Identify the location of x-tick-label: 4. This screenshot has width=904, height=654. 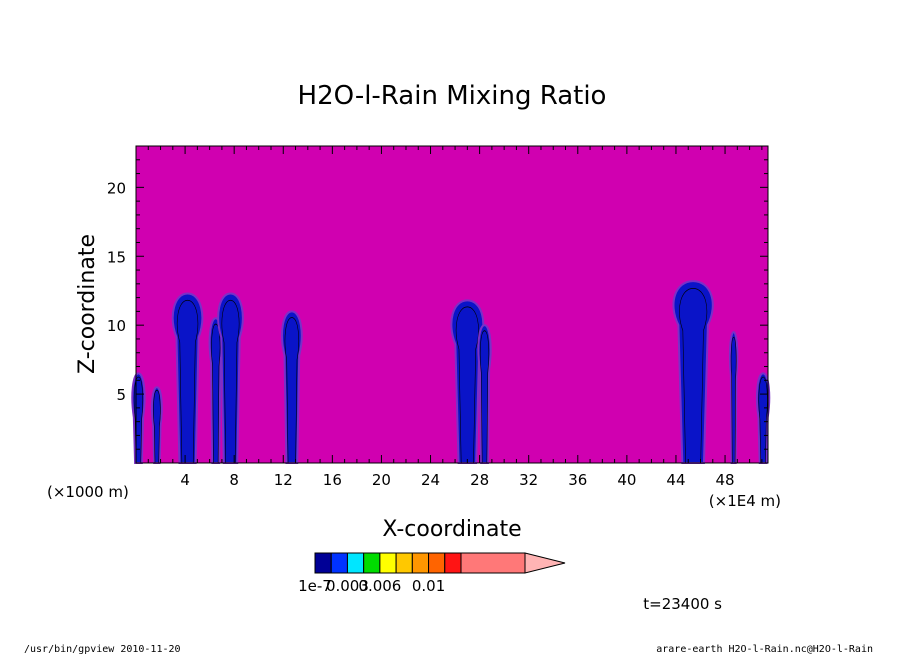
(185, 480).